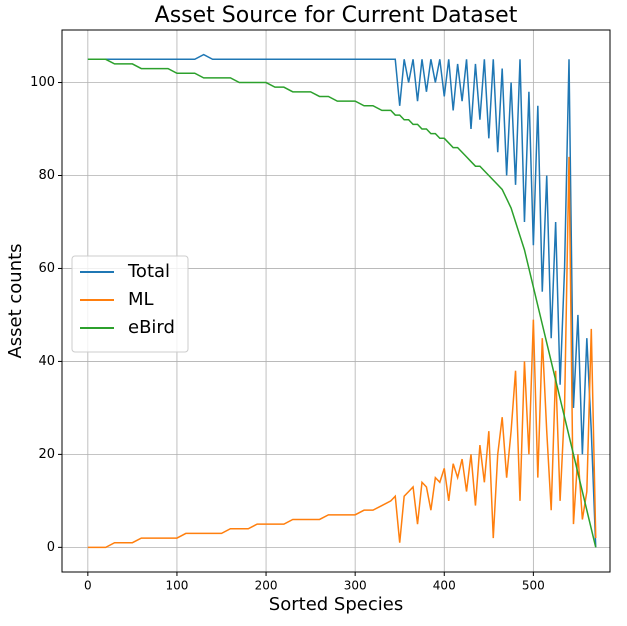  What do you see at coordinates (355, 586) in the screenshot?
I see `x-tick-label: 300` at bounding box center [355, 586].